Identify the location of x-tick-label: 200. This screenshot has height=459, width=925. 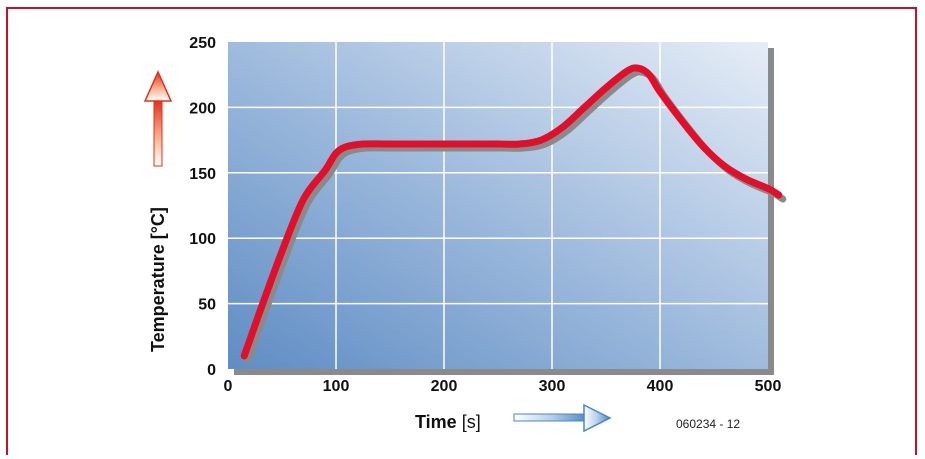
(444, 386).